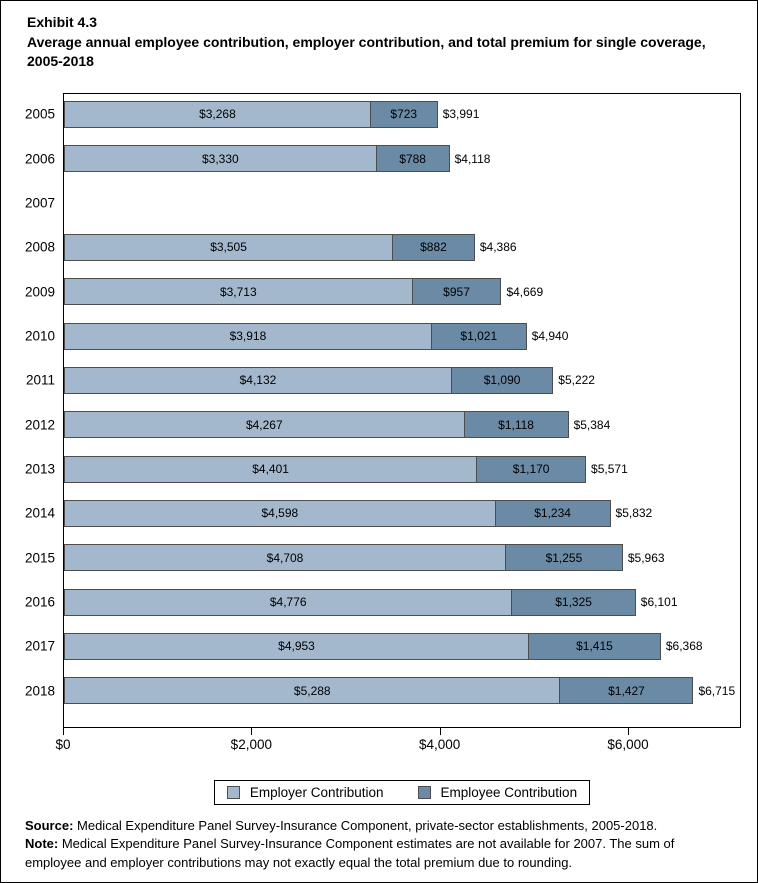  I want to click on bar-row: 2018 $5,288 $1,427 $6,715, so click(382, 691).